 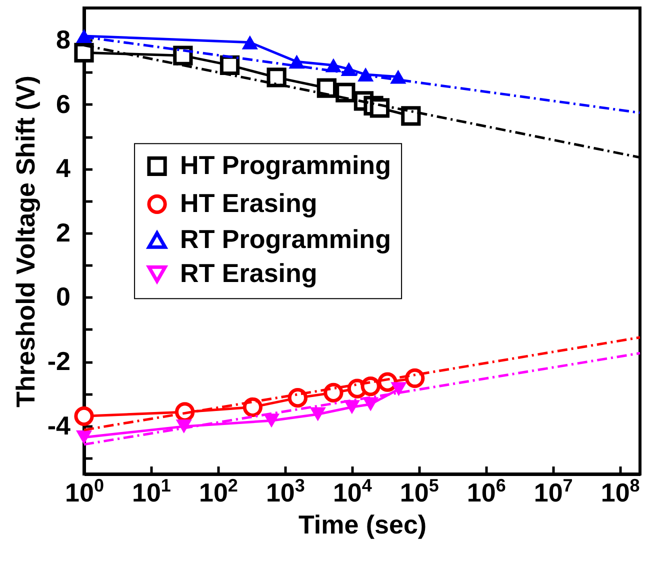 What do you see at coordinates (63, 297) in the screenshot?
I see `y-tick-label: 0` at bounding box center [63, 297].